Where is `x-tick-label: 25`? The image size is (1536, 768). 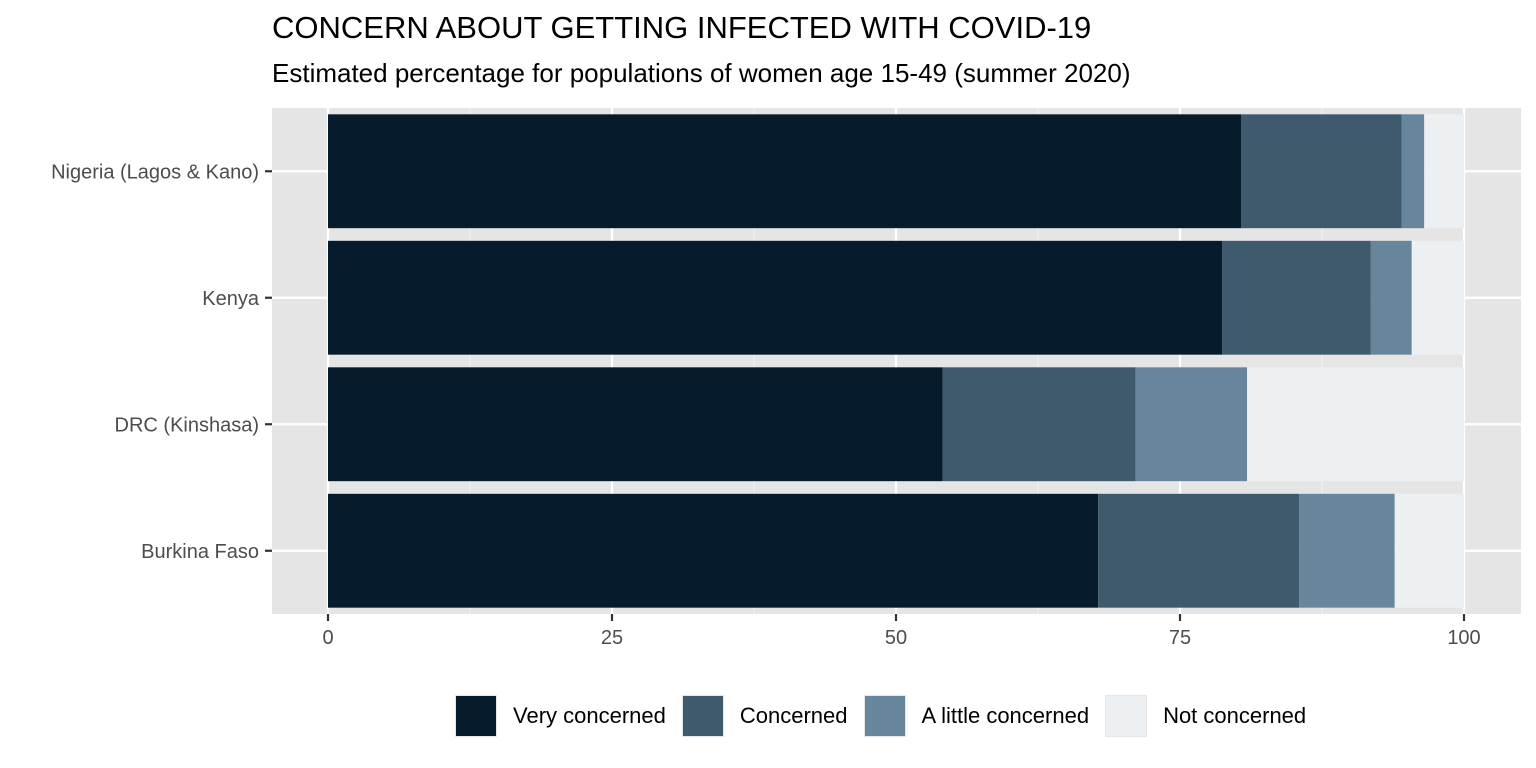
x-tick-label: 25 is located at coordinates (612, 638).